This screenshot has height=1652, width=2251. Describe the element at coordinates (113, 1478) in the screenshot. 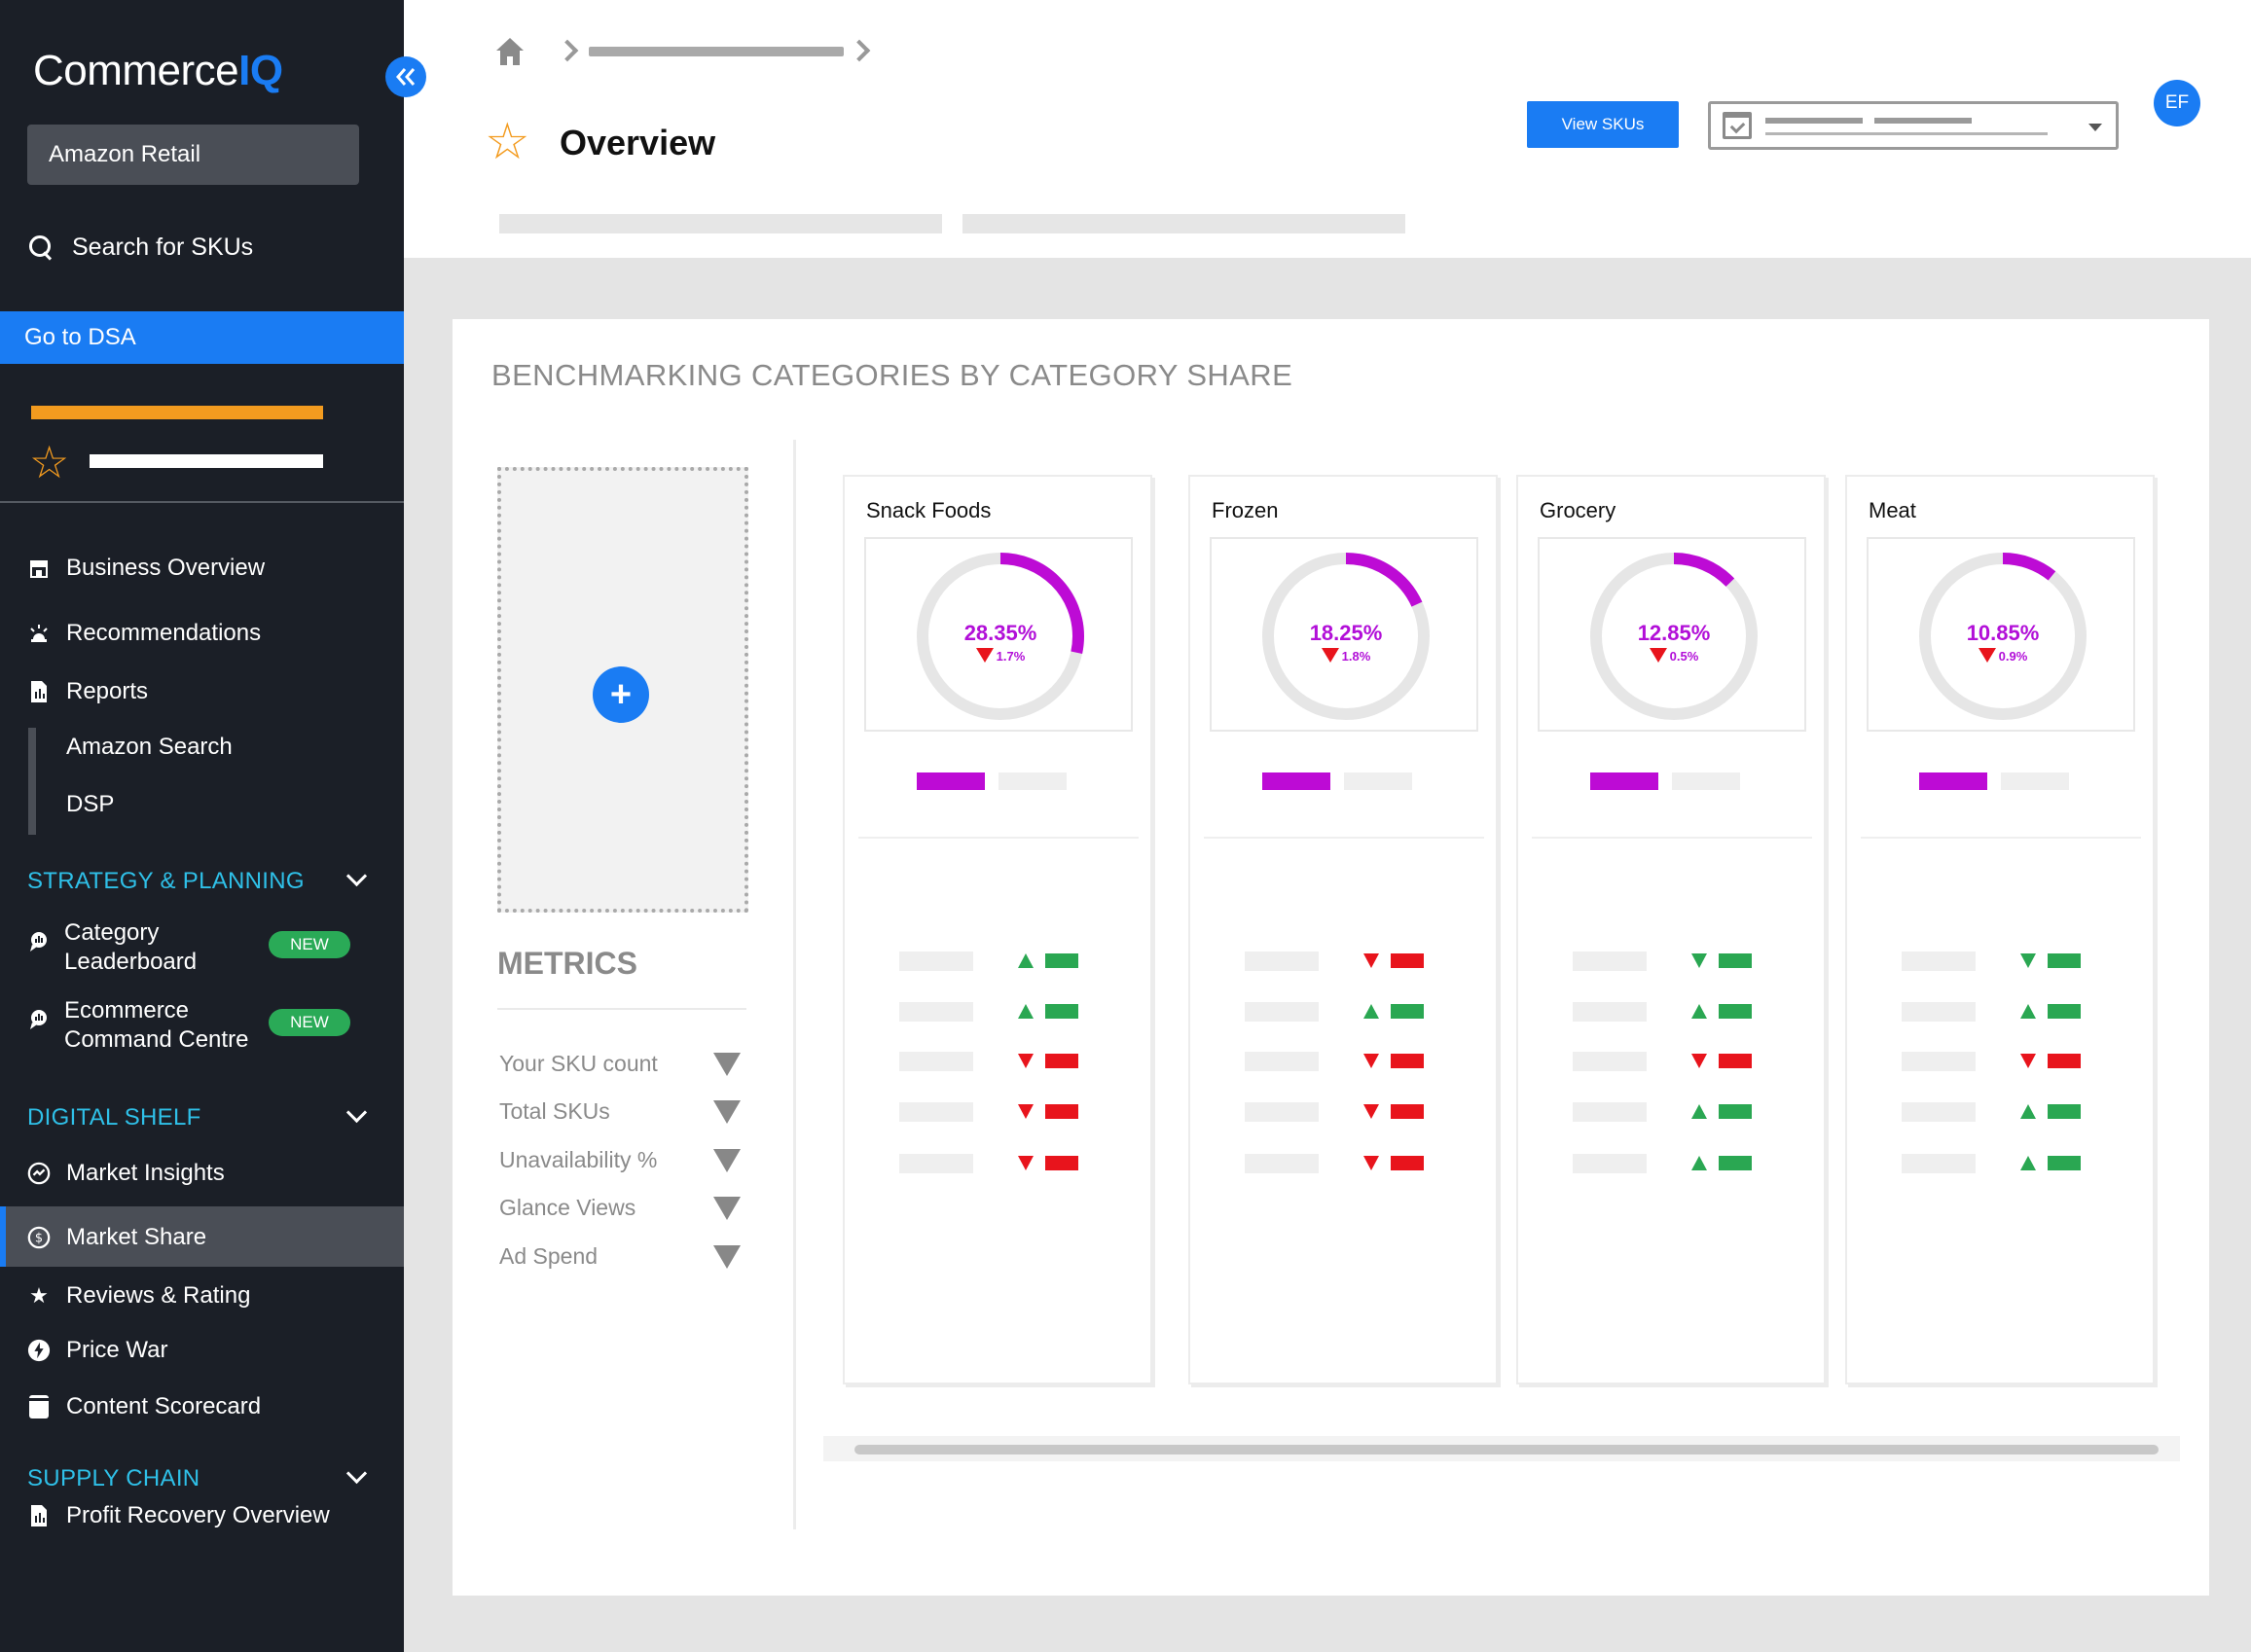

I see `section-supply-chain: SUPPLY CHAIN` at that location.